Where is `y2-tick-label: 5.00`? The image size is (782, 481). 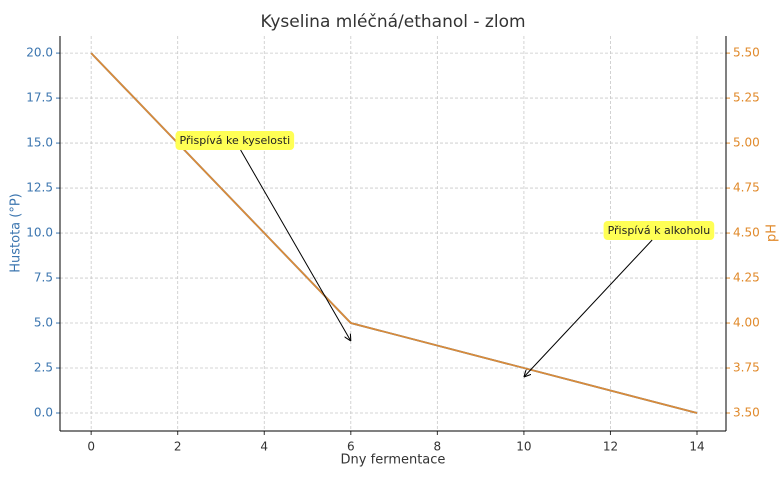 y2-tick-label: 5.00 is located at coordinates (746, 143).